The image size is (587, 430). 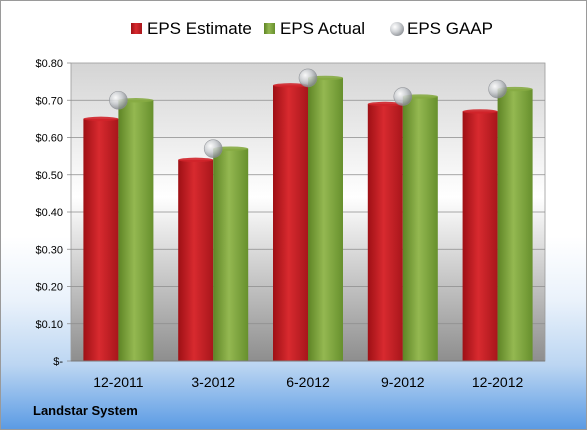 I want to click on legend-label: EPS Estimate, so click(x=199, y=28).